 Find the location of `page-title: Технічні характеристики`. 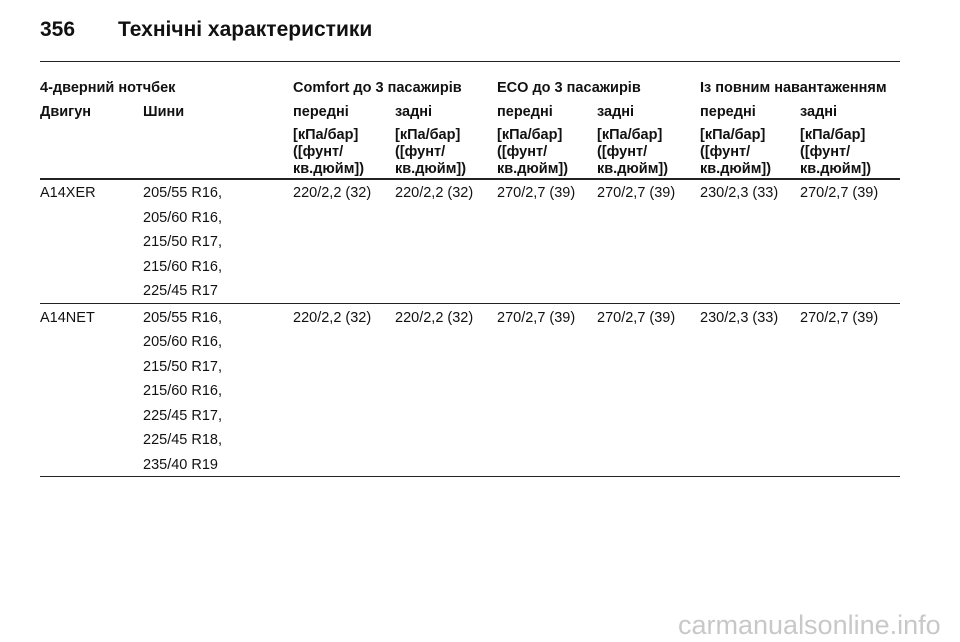

page-title: Технічні характеристики is located at coordinates (245, 29).